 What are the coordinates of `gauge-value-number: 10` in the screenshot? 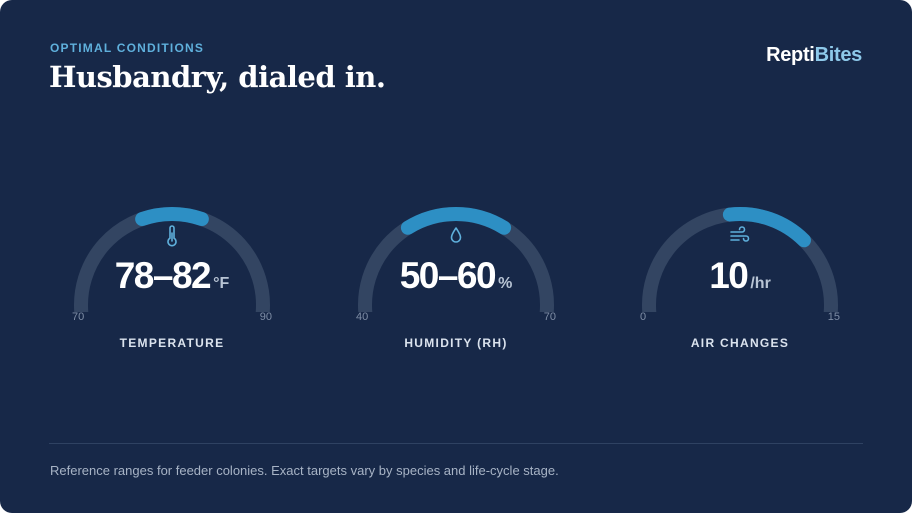 It's located at (729, 275).